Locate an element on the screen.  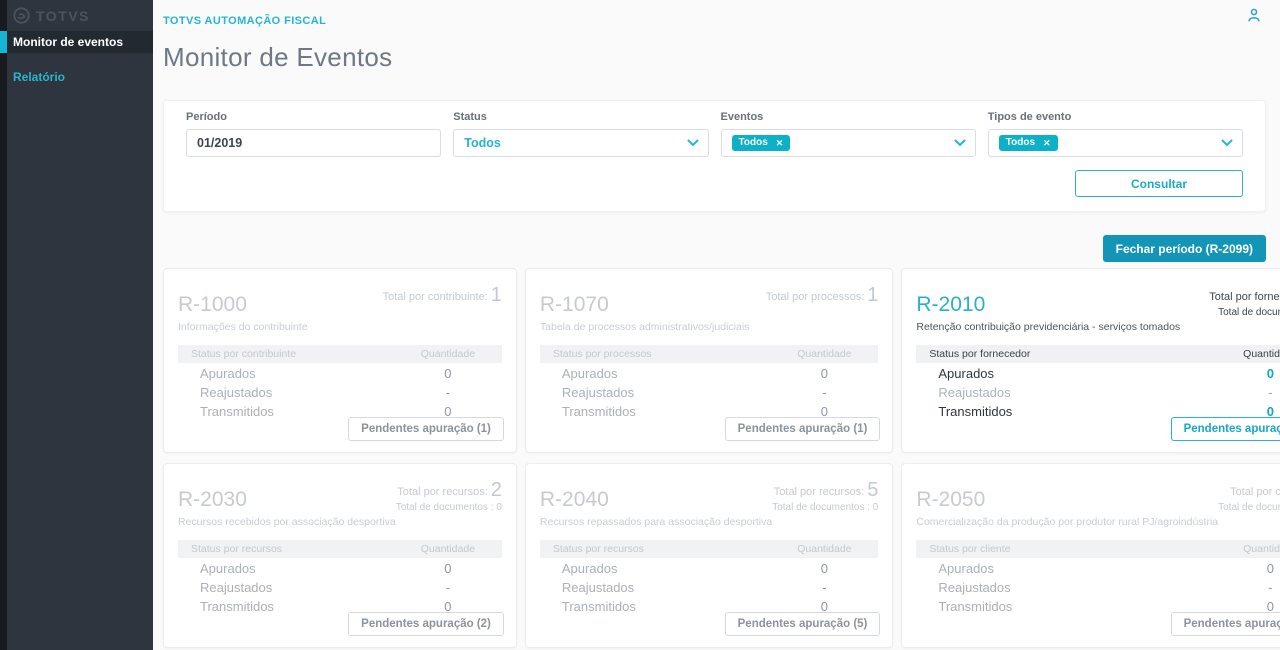
status-selected-value: Todos is located at coordinates (482, 143).